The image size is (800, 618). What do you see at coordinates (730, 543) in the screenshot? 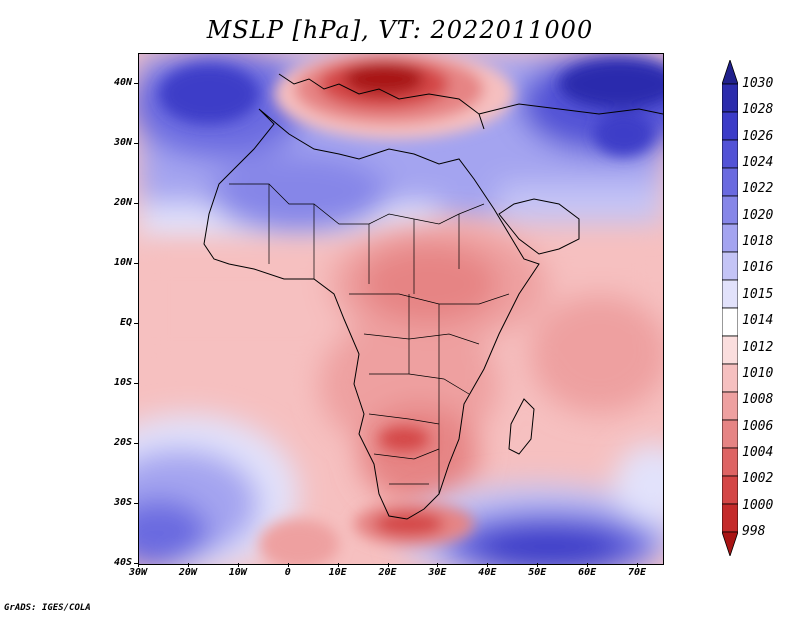
I see `colorbar-cap-bottom` at bounding box center [730, 543].